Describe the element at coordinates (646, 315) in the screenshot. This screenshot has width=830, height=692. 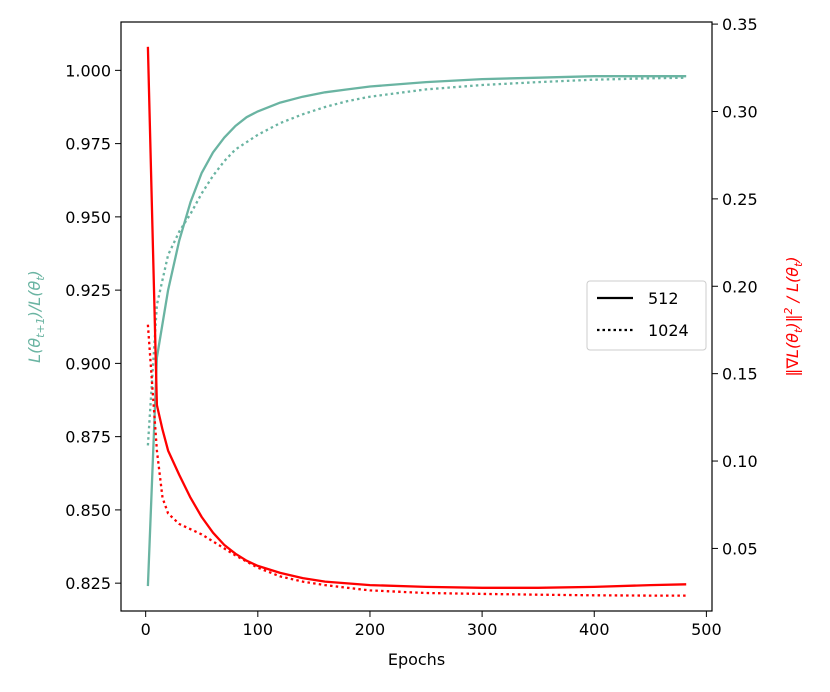
I see `legend: 512 1024` at that location.